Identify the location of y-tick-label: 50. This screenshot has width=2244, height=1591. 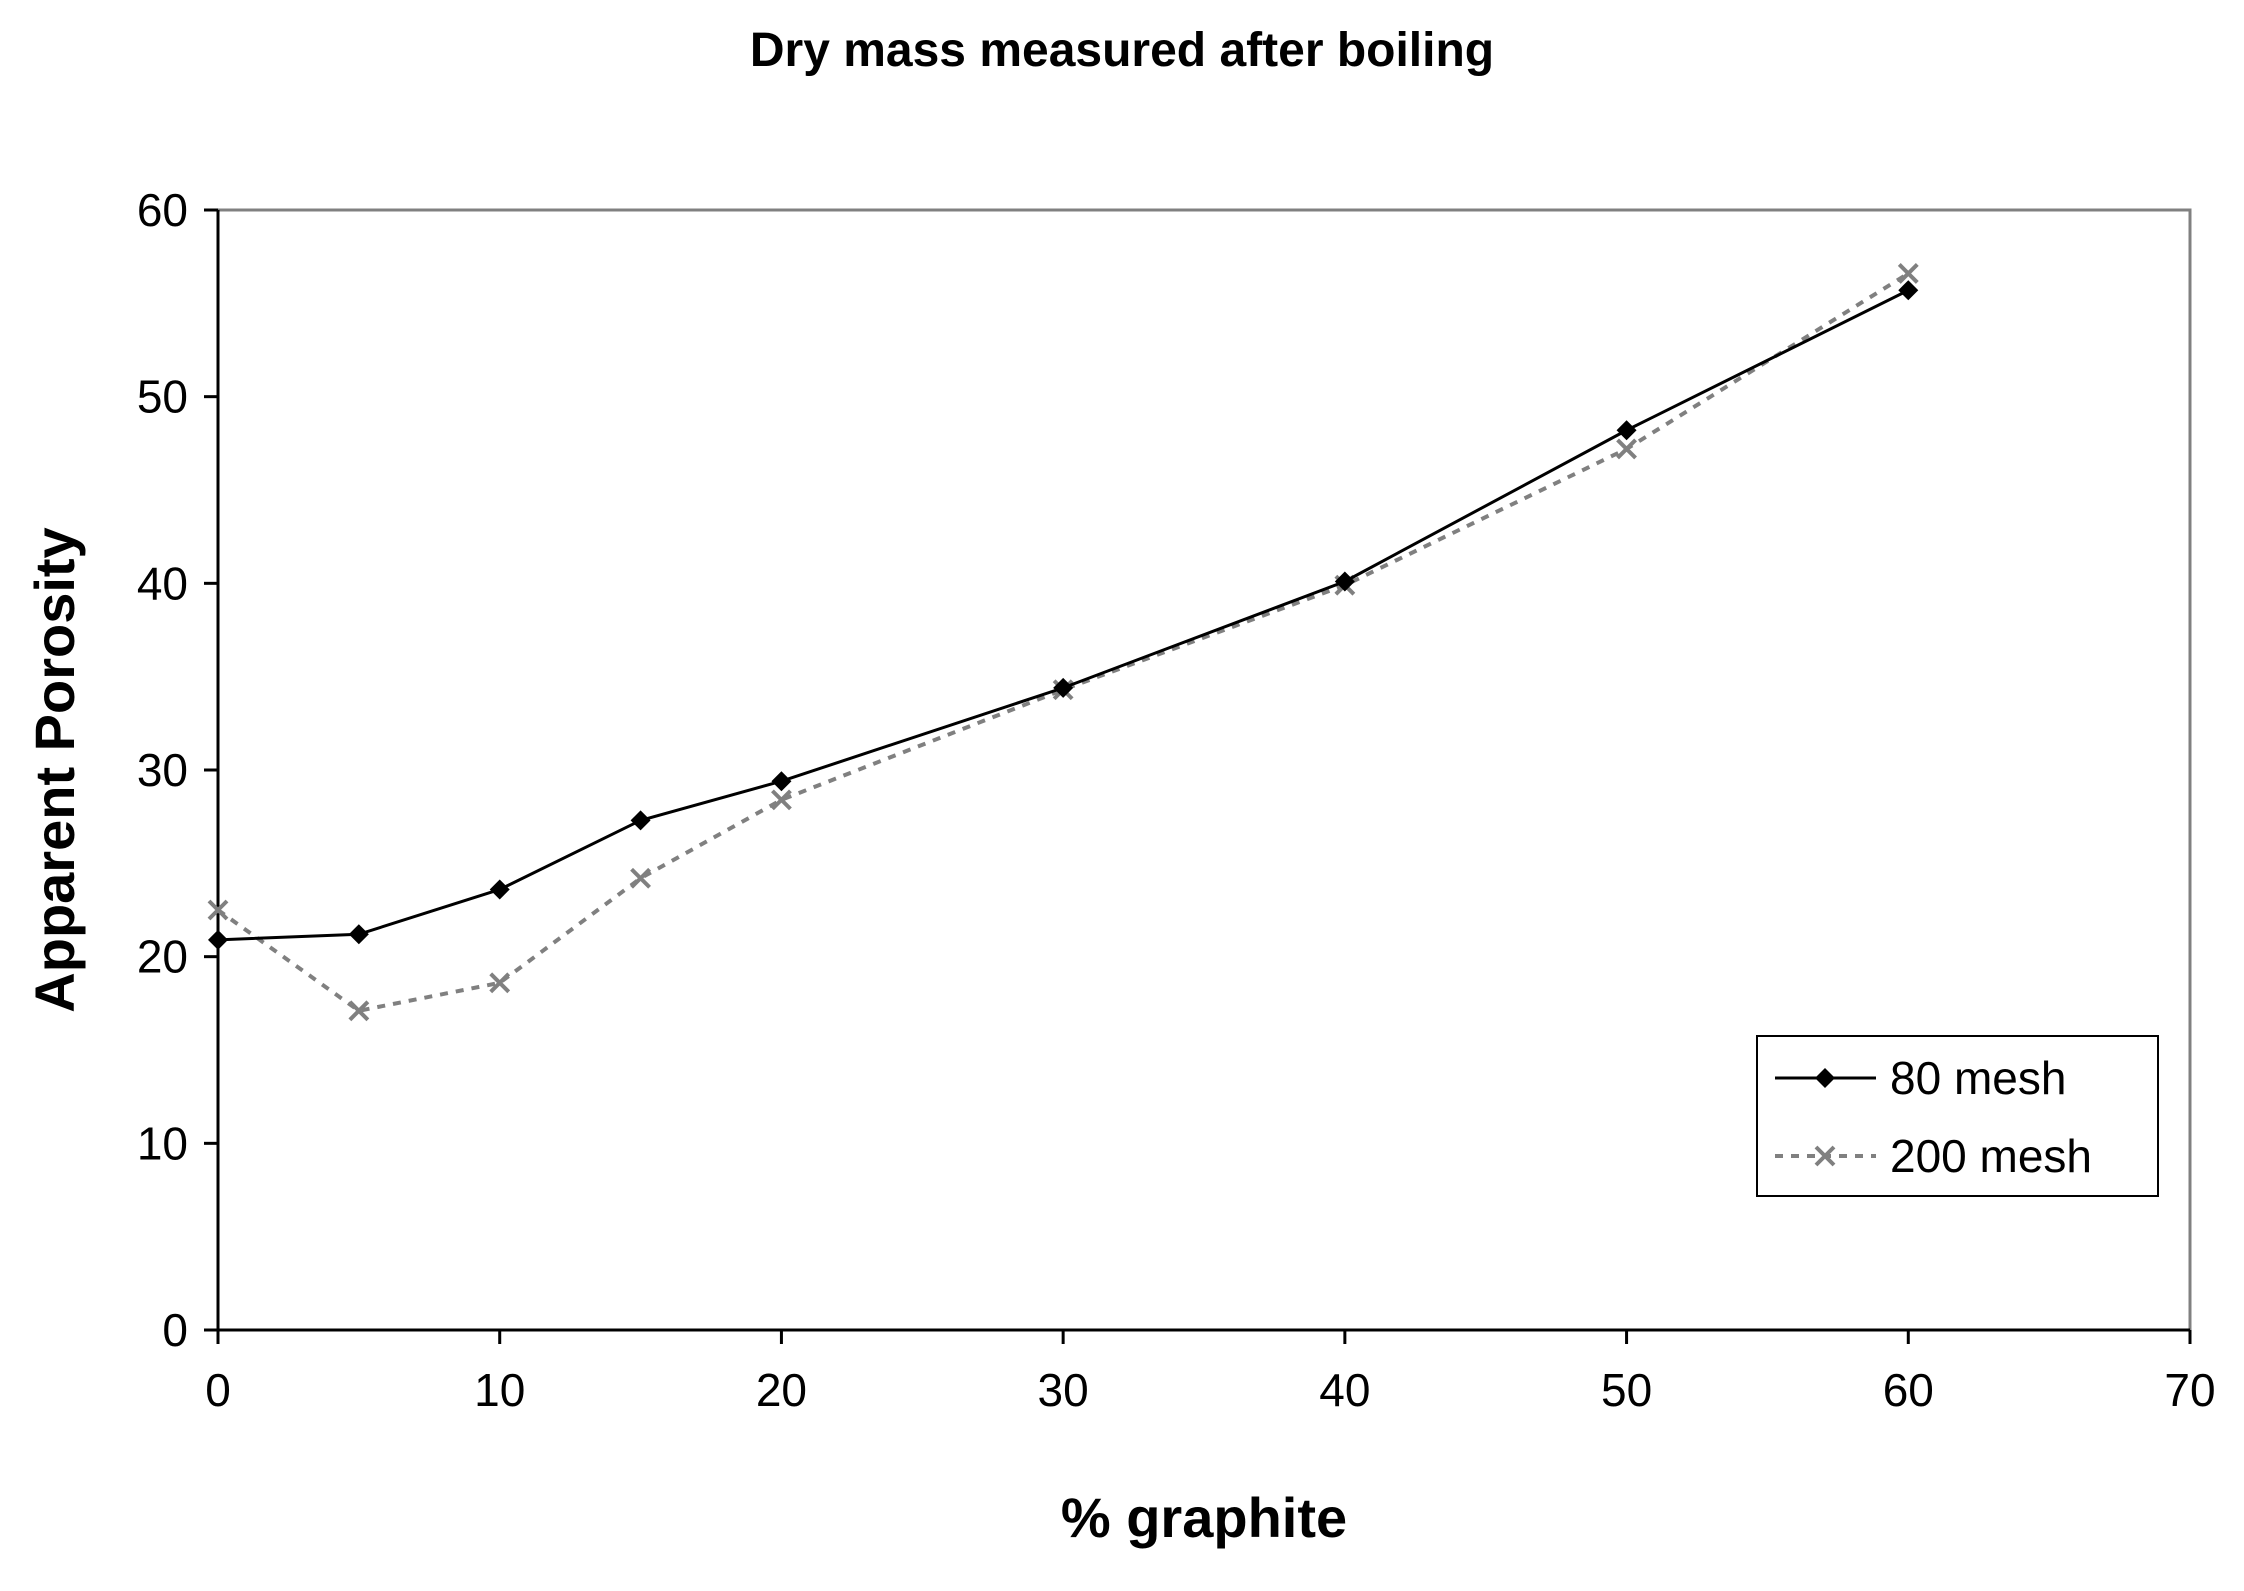
(162, 397).